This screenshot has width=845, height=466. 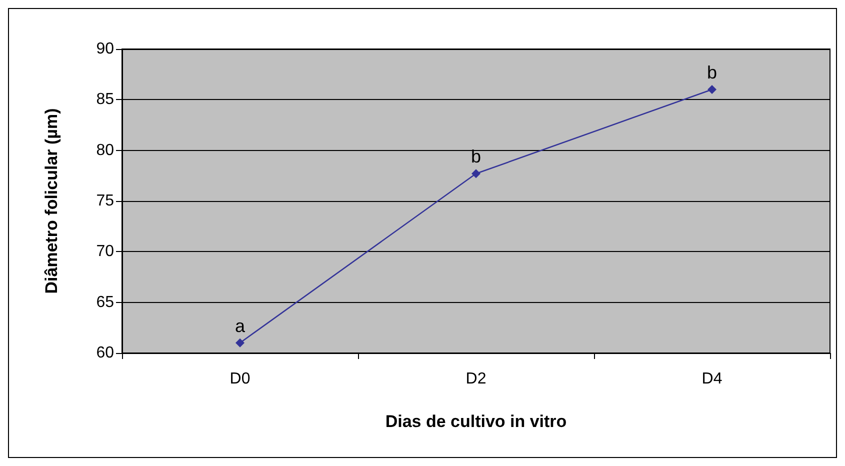 I want to click on y-tick-label: 70, so click(x=105, y=251).